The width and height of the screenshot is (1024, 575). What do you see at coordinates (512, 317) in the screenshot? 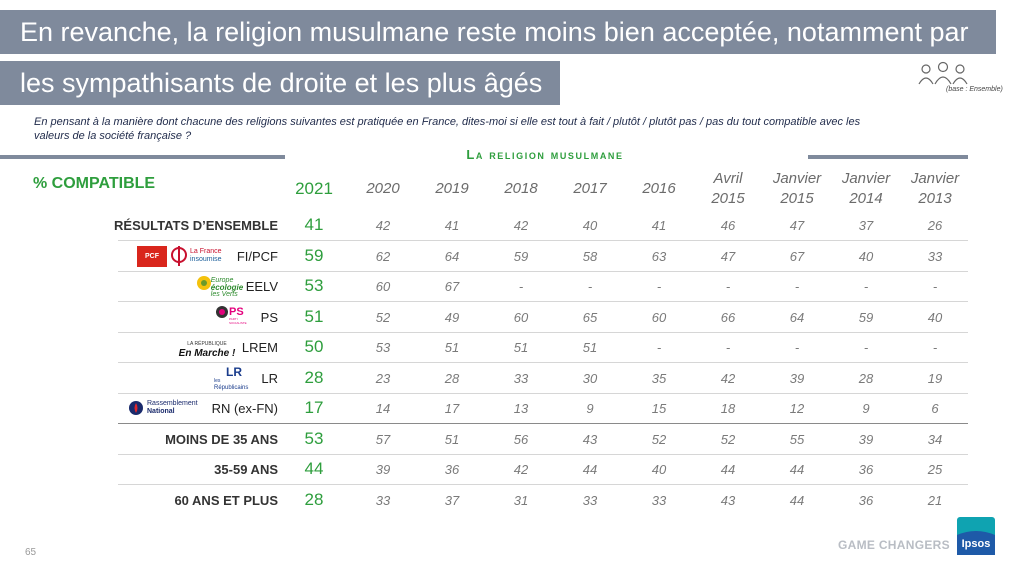
I see `table-row: PS 51 52 49 60 65 60 66 64 59 40` at bounding box center [512, 317].